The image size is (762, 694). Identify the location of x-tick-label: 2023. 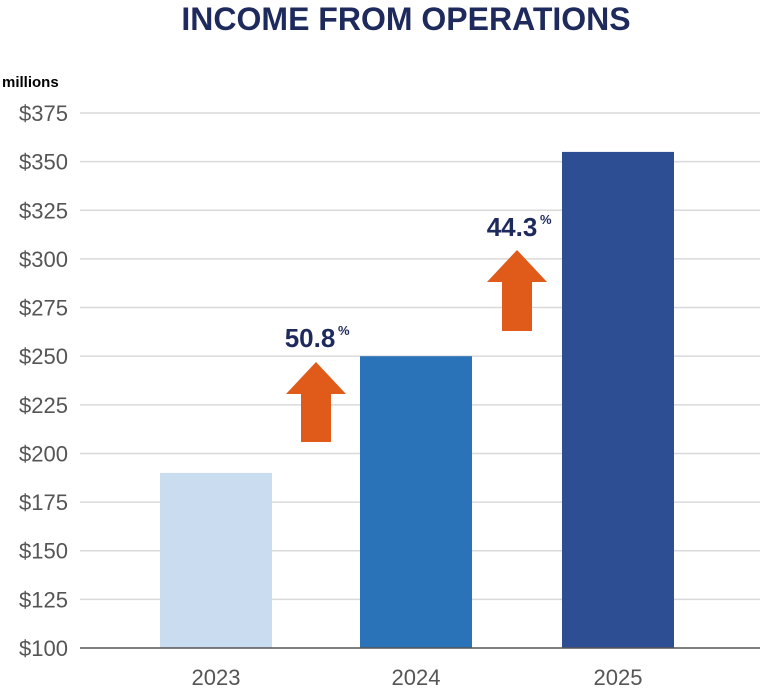
(216, 677).